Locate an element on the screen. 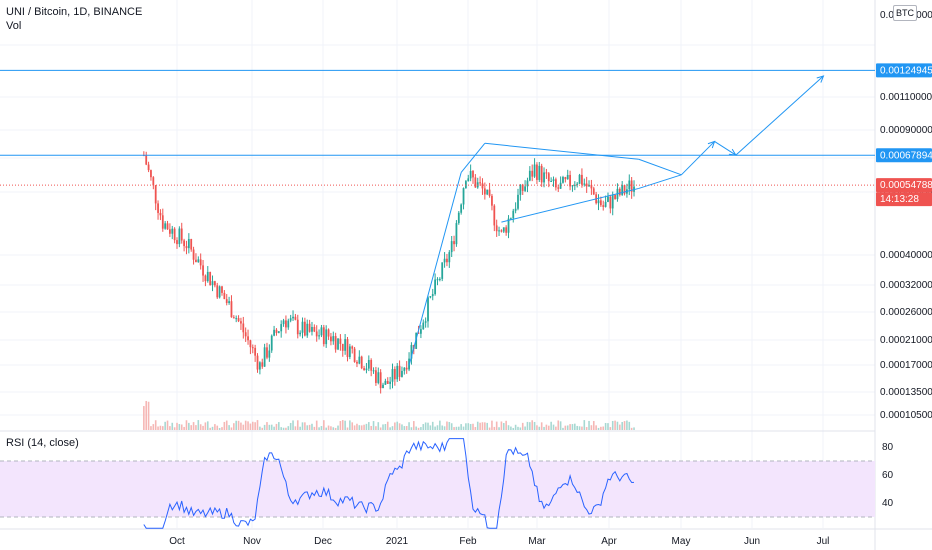  triangle-lower-ext is located at coordinates (660, 181).